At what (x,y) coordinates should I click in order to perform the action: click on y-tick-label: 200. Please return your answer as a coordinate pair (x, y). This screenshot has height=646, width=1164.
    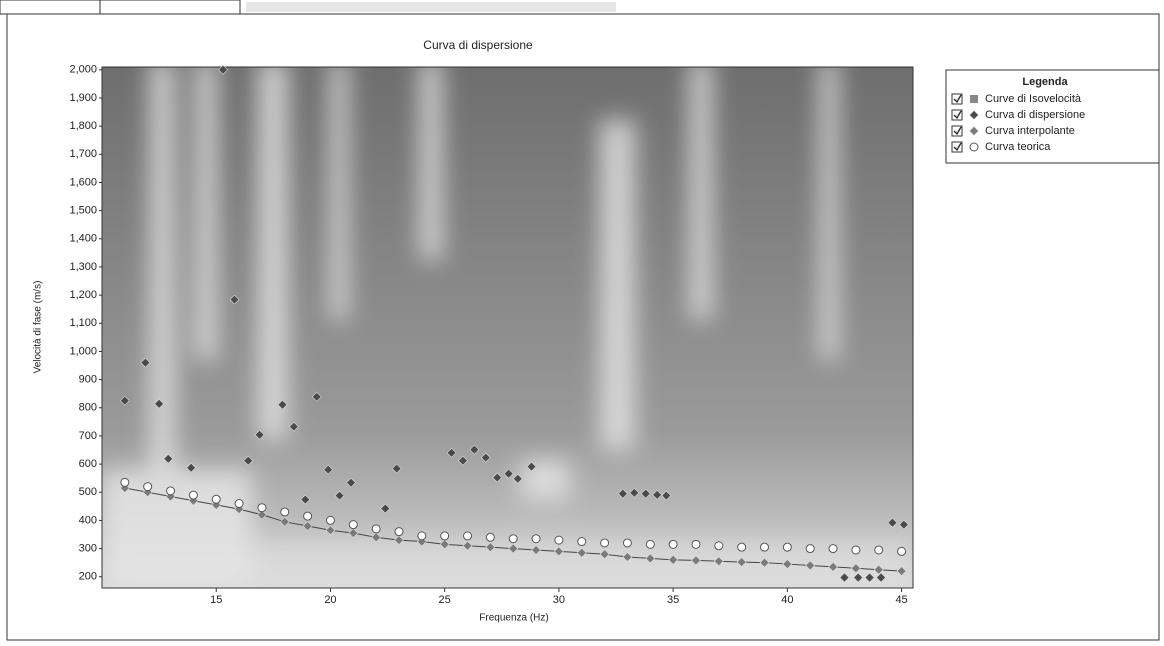
    Looking at the image, I should click on (88, 577).